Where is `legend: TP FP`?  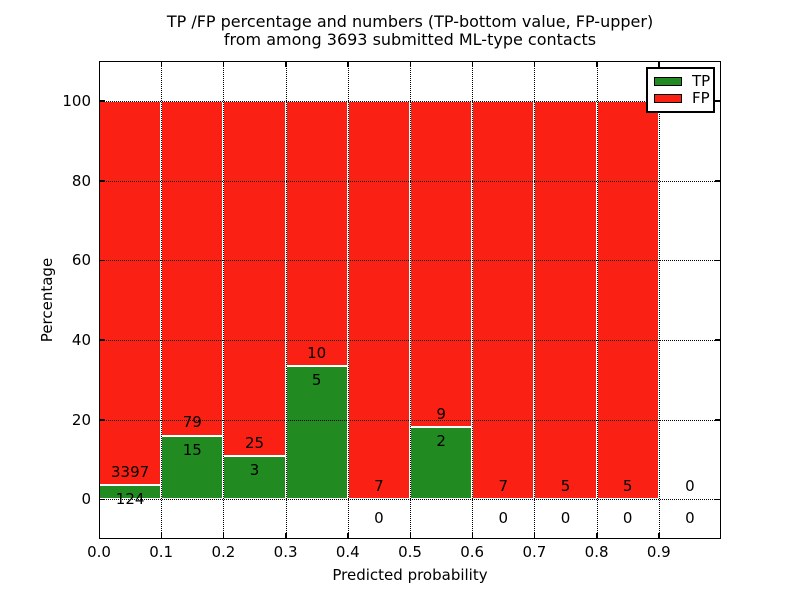
legend: TP FP is located at coordinates (680, 90).